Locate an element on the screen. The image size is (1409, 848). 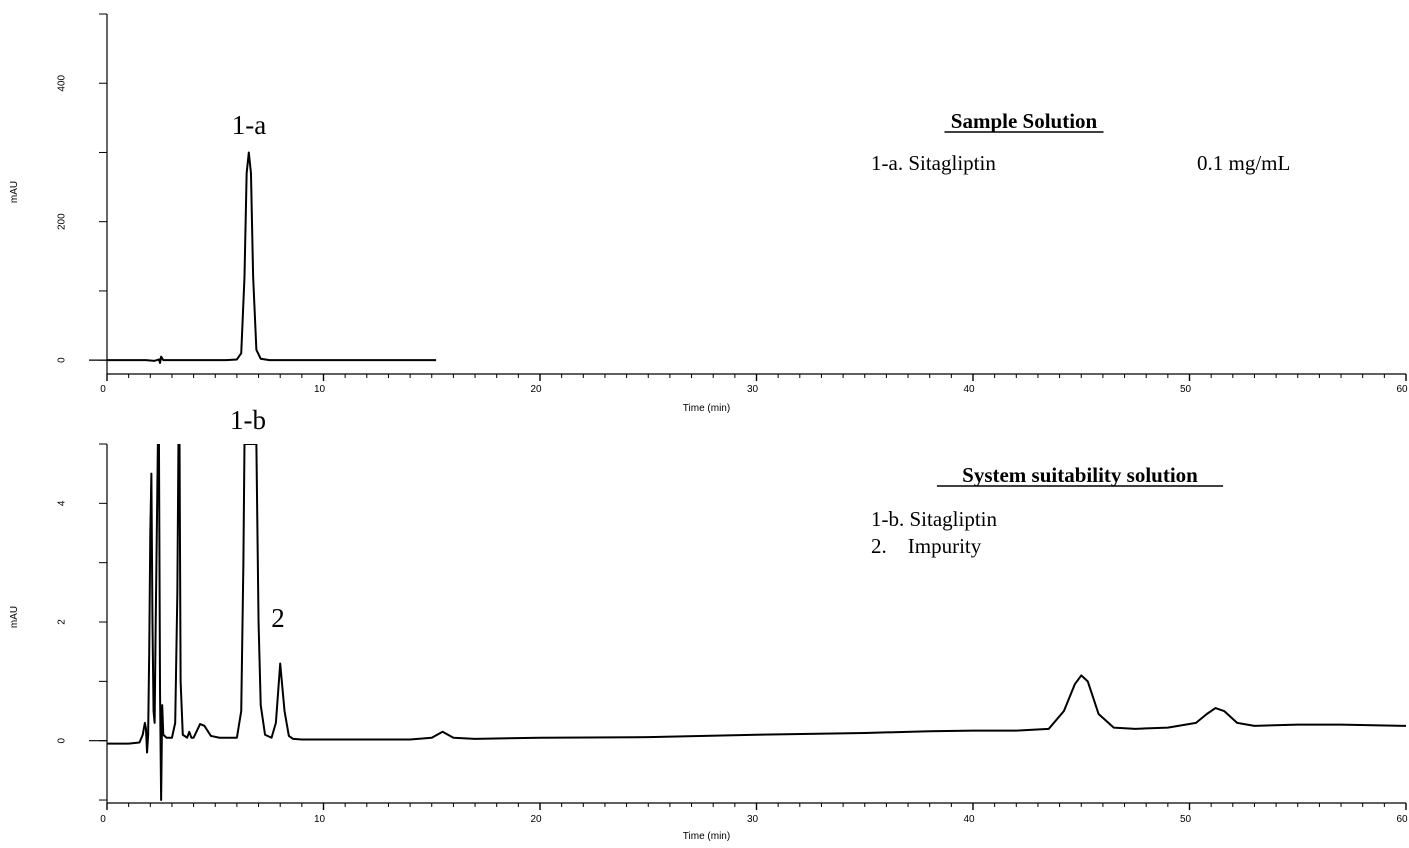
panel2-x-axis-title: Time (min) is located at coordinates (706, 836).